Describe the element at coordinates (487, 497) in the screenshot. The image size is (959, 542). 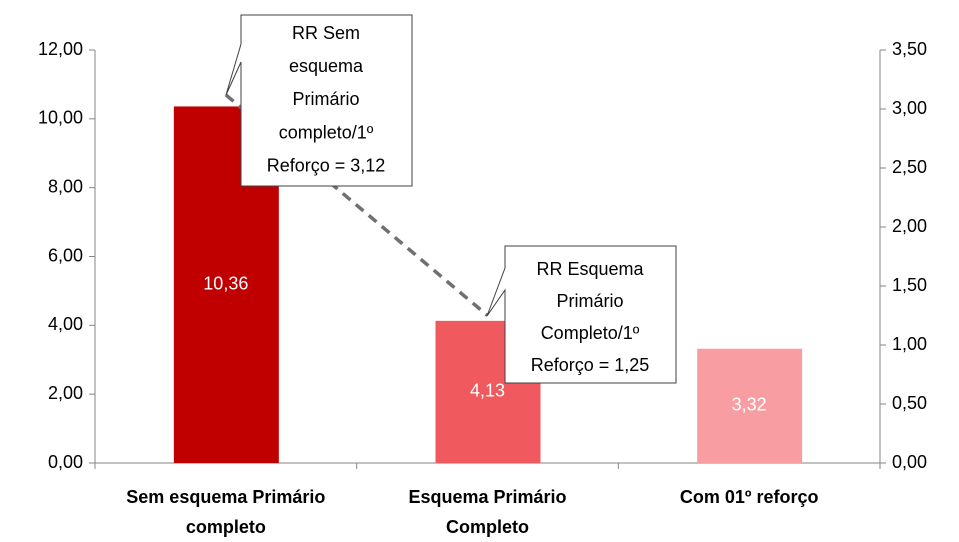
I see `x-tick-label: Esquema Primário` at that location.